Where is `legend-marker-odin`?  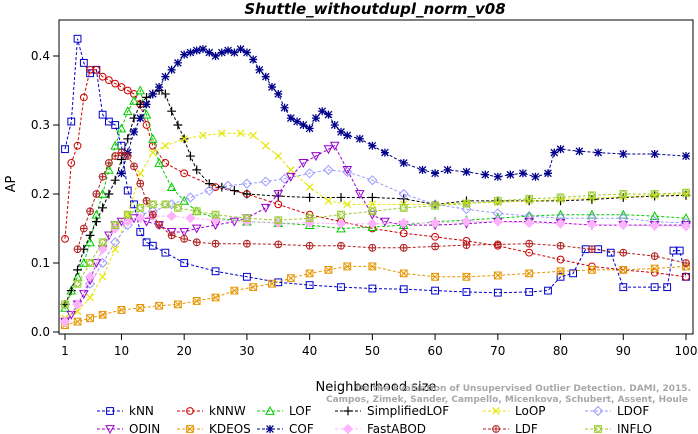
legend-marker-odin is located at coordinates (110, 429).